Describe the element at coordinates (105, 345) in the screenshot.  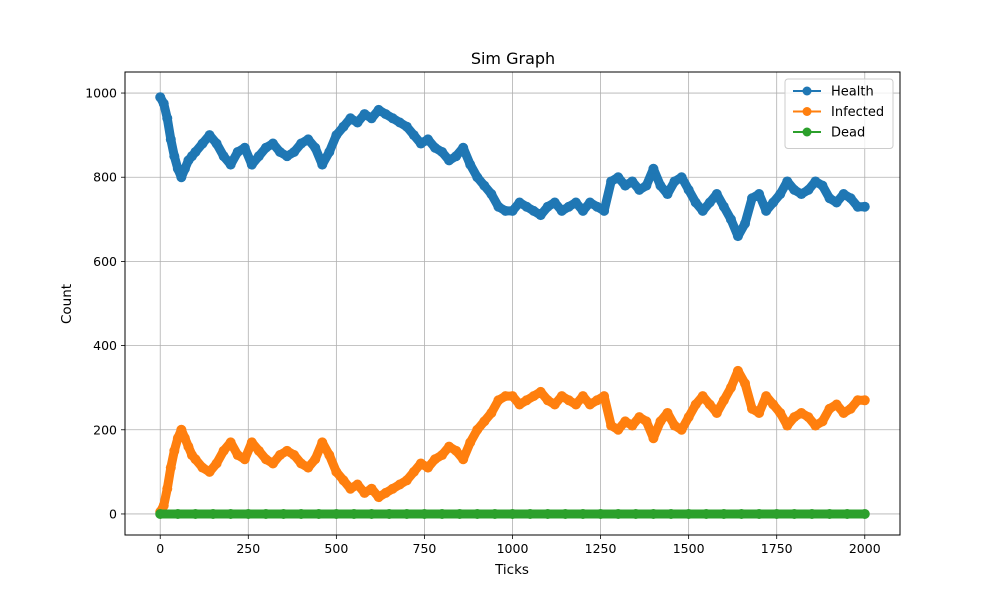
I see `y-tick-label: 400` at that location.